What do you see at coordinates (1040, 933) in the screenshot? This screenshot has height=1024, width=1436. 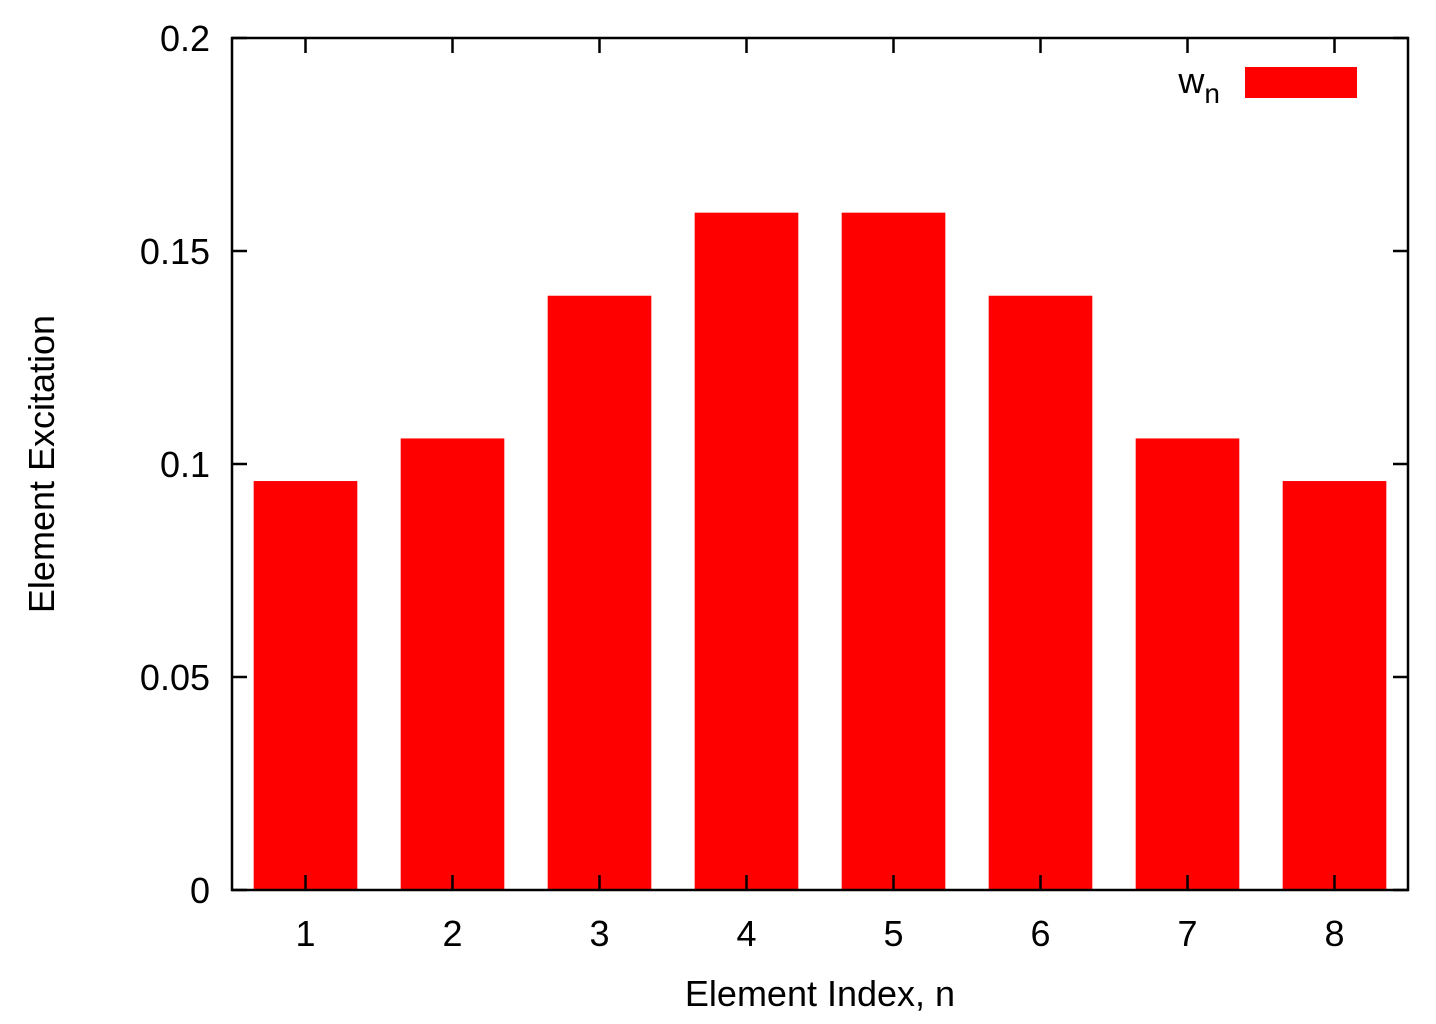 I see `x-tick-label: 6` at bounding box center [1040, 933].